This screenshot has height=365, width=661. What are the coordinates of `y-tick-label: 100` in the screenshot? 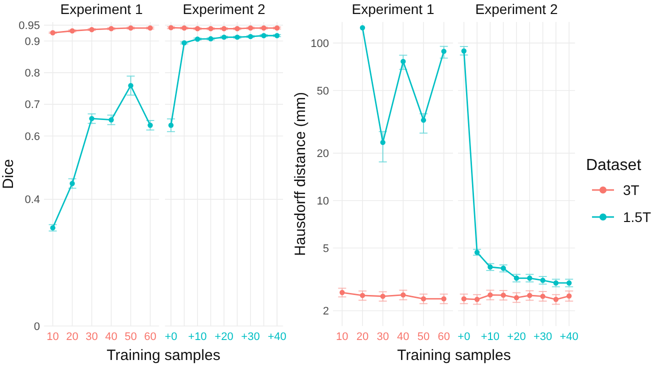 It's located at (319, 44).